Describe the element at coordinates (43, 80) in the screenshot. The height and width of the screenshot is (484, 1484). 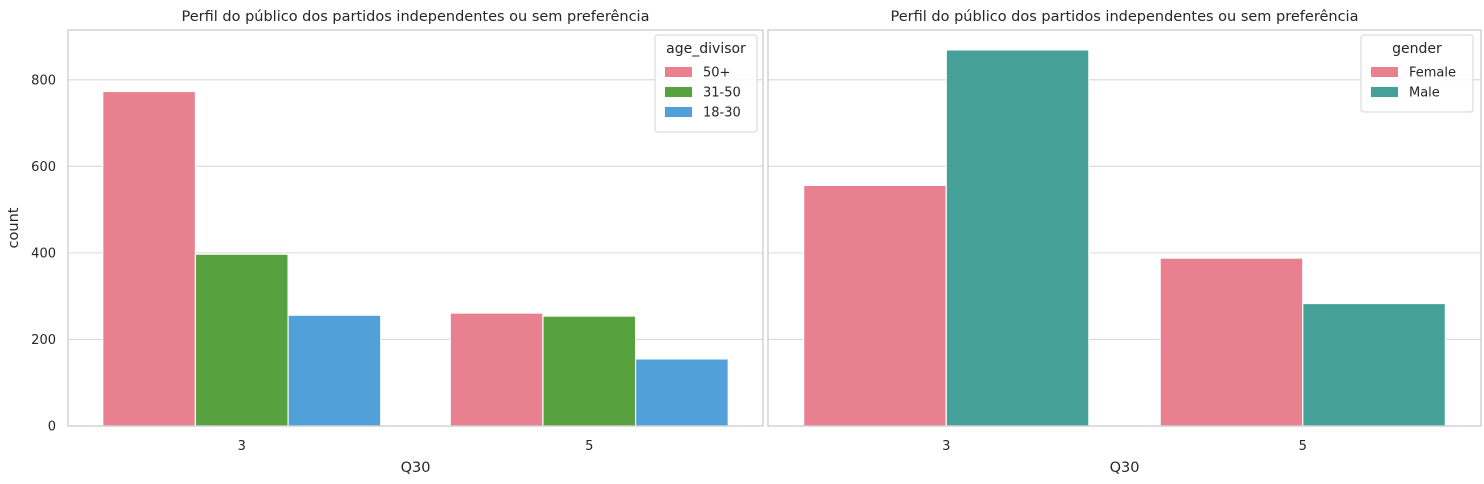
I see `y-tick-label: 800` at that location.